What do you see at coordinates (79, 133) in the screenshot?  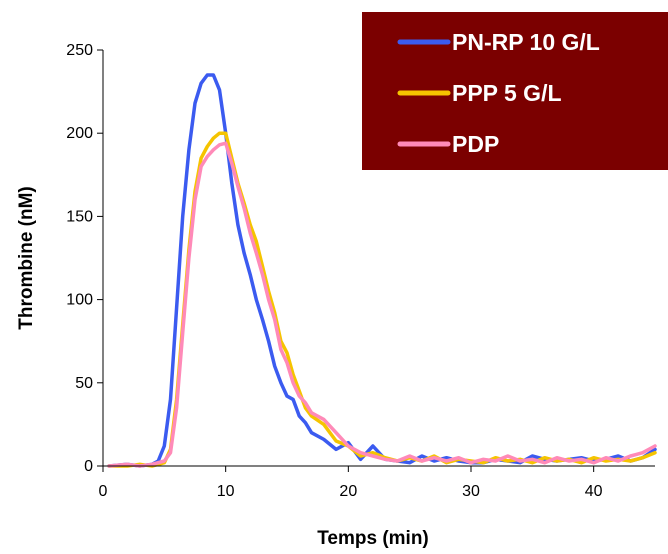 I see `y-tick-label: 200` at bounding box center [79, 133].